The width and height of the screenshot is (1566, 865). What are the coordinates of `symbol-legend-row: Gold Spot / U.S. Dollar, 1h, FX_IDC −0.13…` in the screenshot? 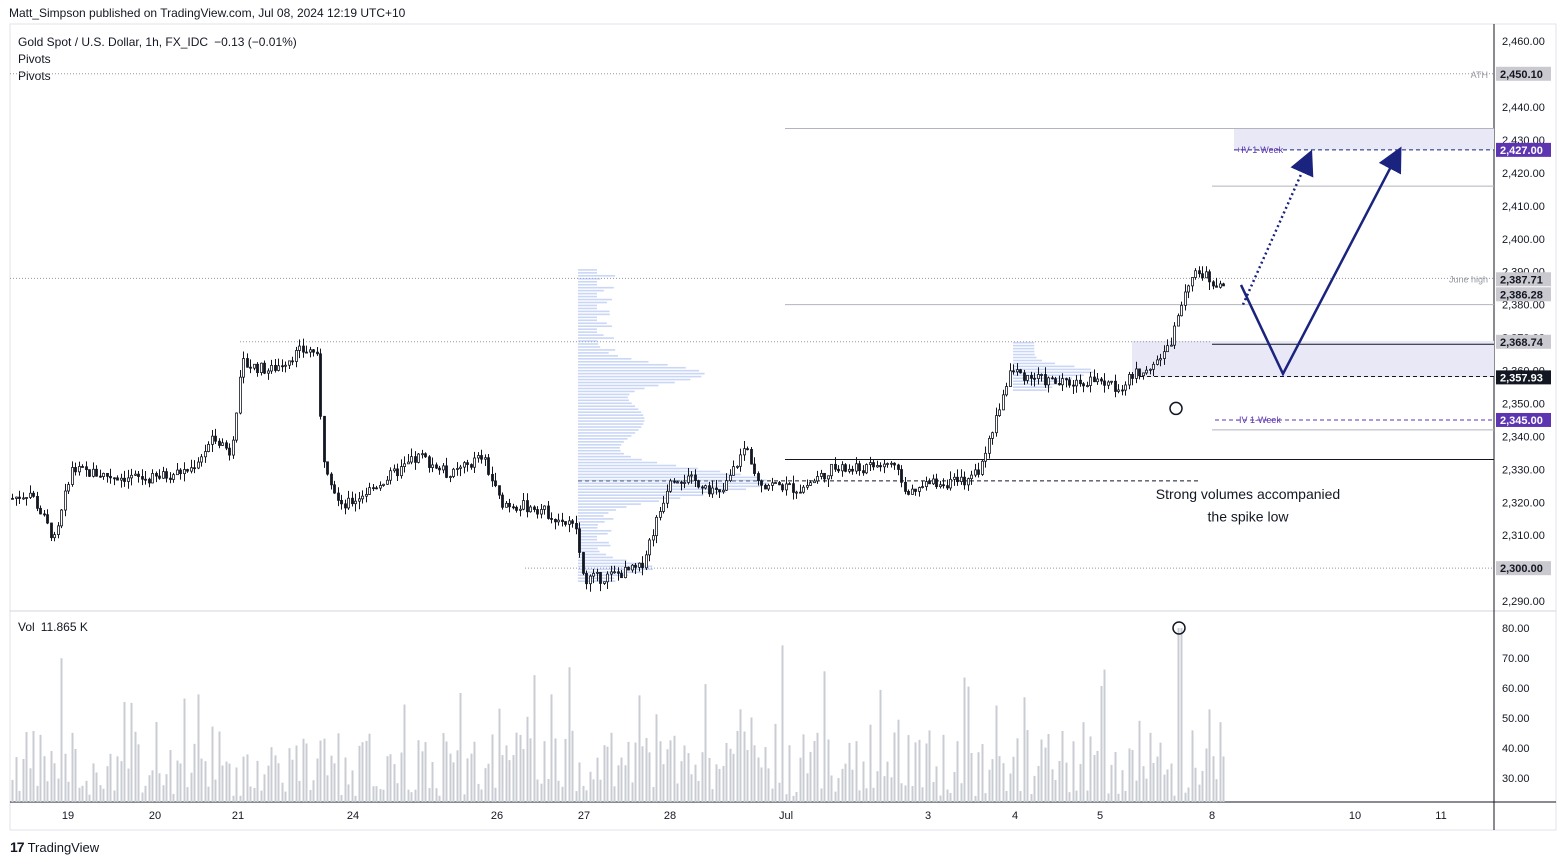 It's located at (157, 42).